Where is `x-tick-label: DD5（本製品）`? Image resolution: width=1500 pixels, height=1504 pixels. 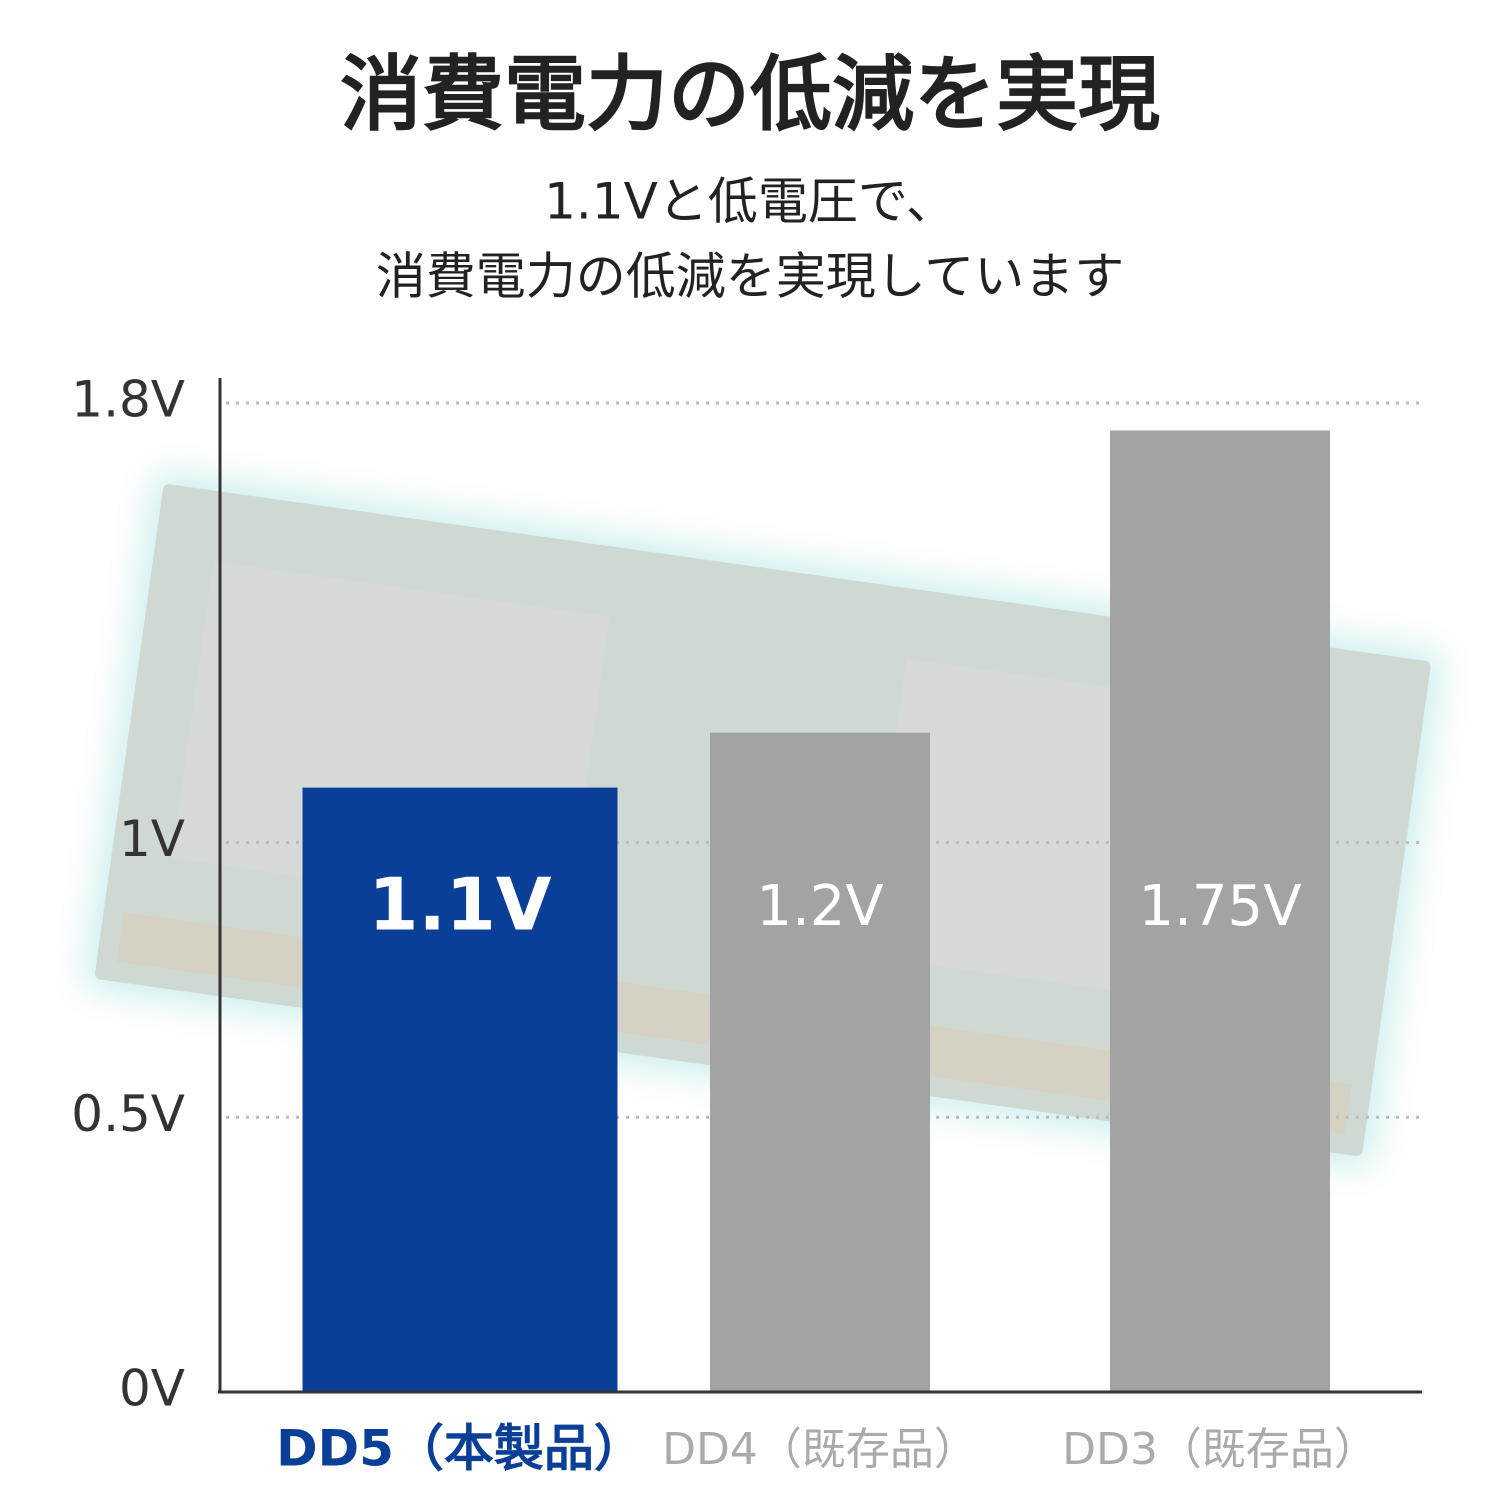 x-tick-label: DD5（本製品） is located at coordinates (460, 1449).